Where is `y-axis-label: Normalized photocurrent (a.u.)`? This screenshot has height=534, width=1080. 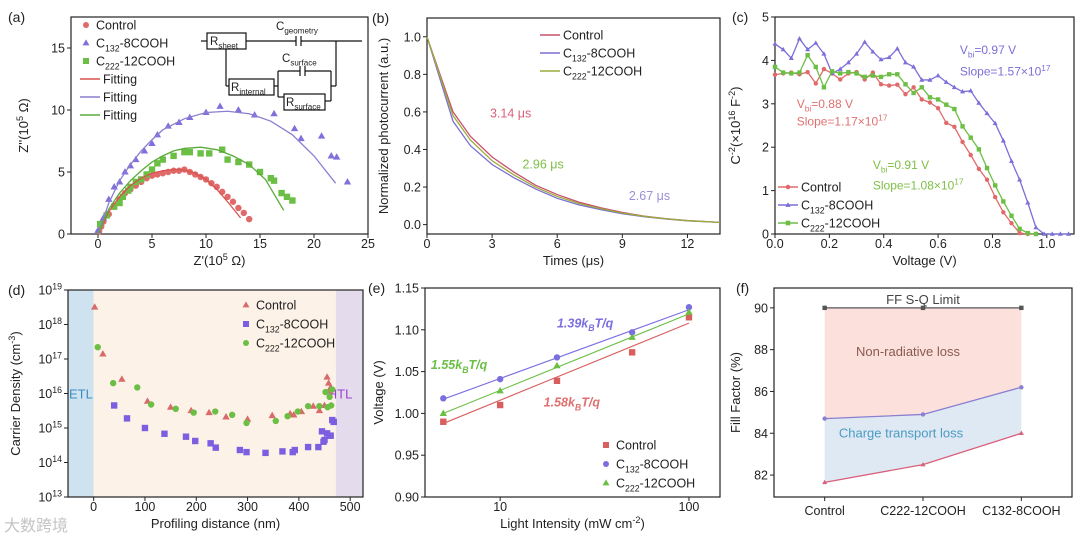 y-axis-label: Normalized photocurrent (a.u.) is located at coordinates (383, 126).